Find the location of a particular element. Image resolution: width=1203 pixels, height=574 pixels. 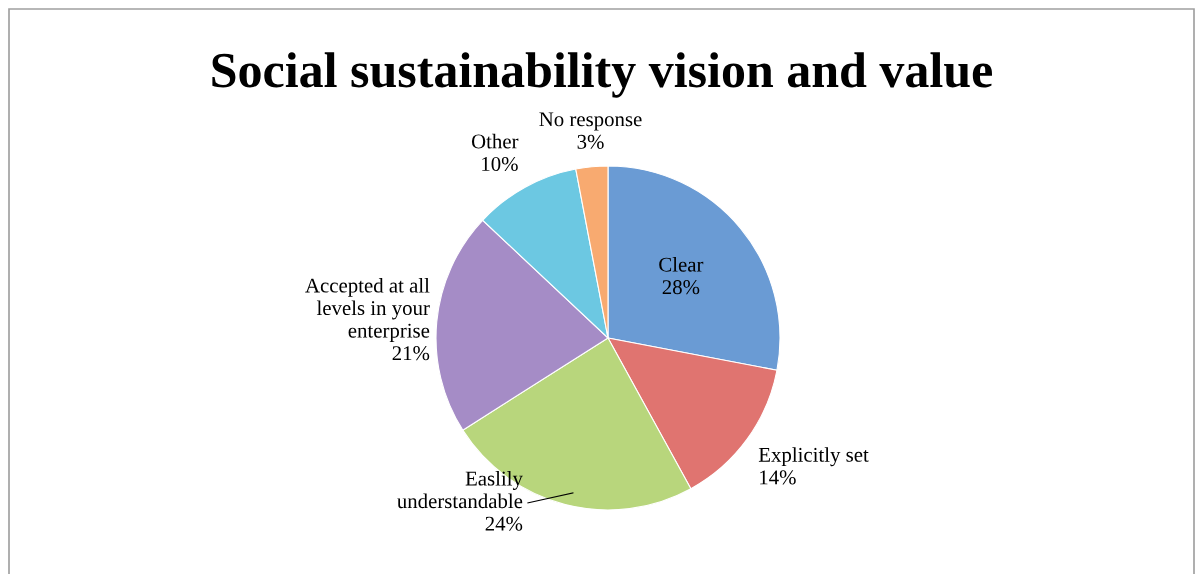

data-label: 10% is located at coordinates (500, 164).